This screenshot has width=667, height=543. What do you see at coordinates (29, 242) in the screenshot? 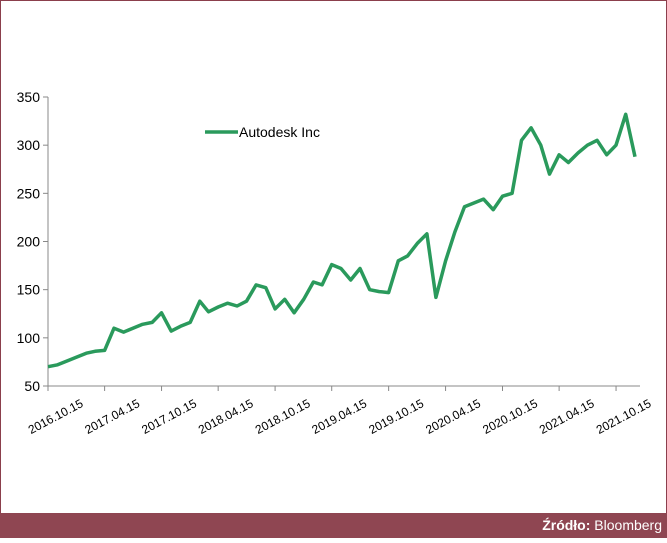
I see `y-tick-label: 200` at bounding box center [29, 242].